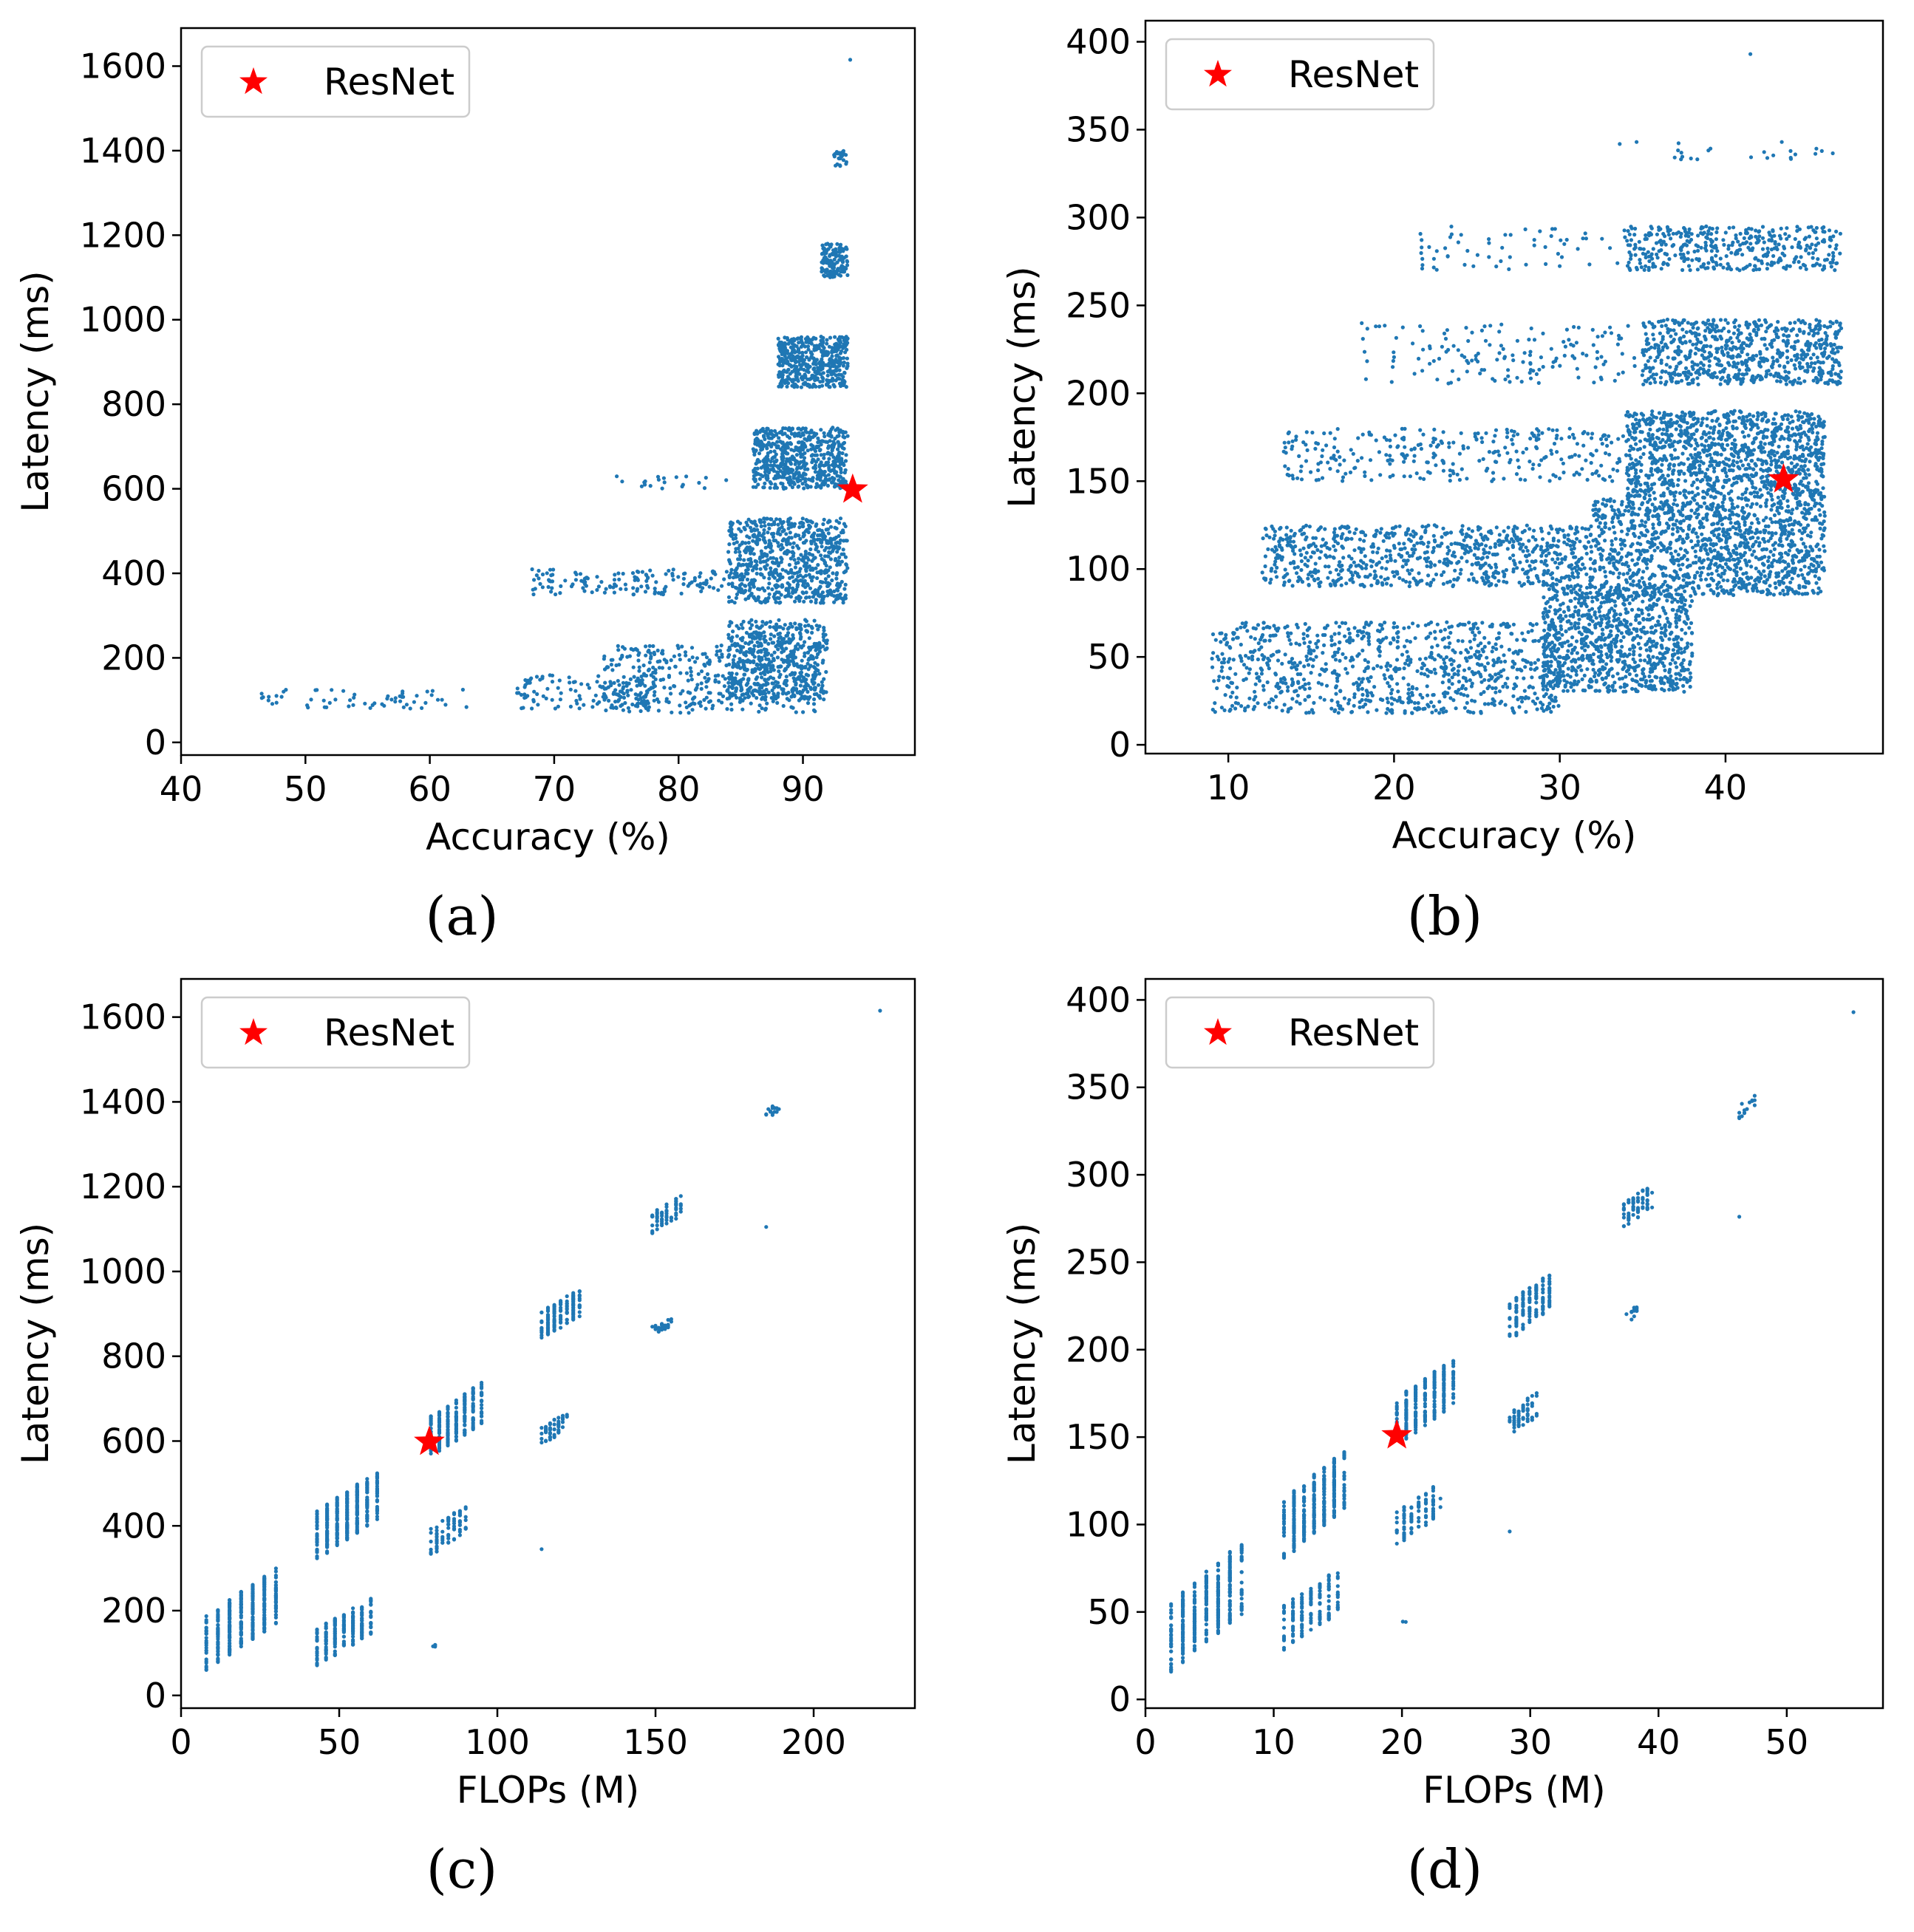 This screenshot has height=1932, width=1914. I want to click on x-tick-label: 90, so click(803, 789).